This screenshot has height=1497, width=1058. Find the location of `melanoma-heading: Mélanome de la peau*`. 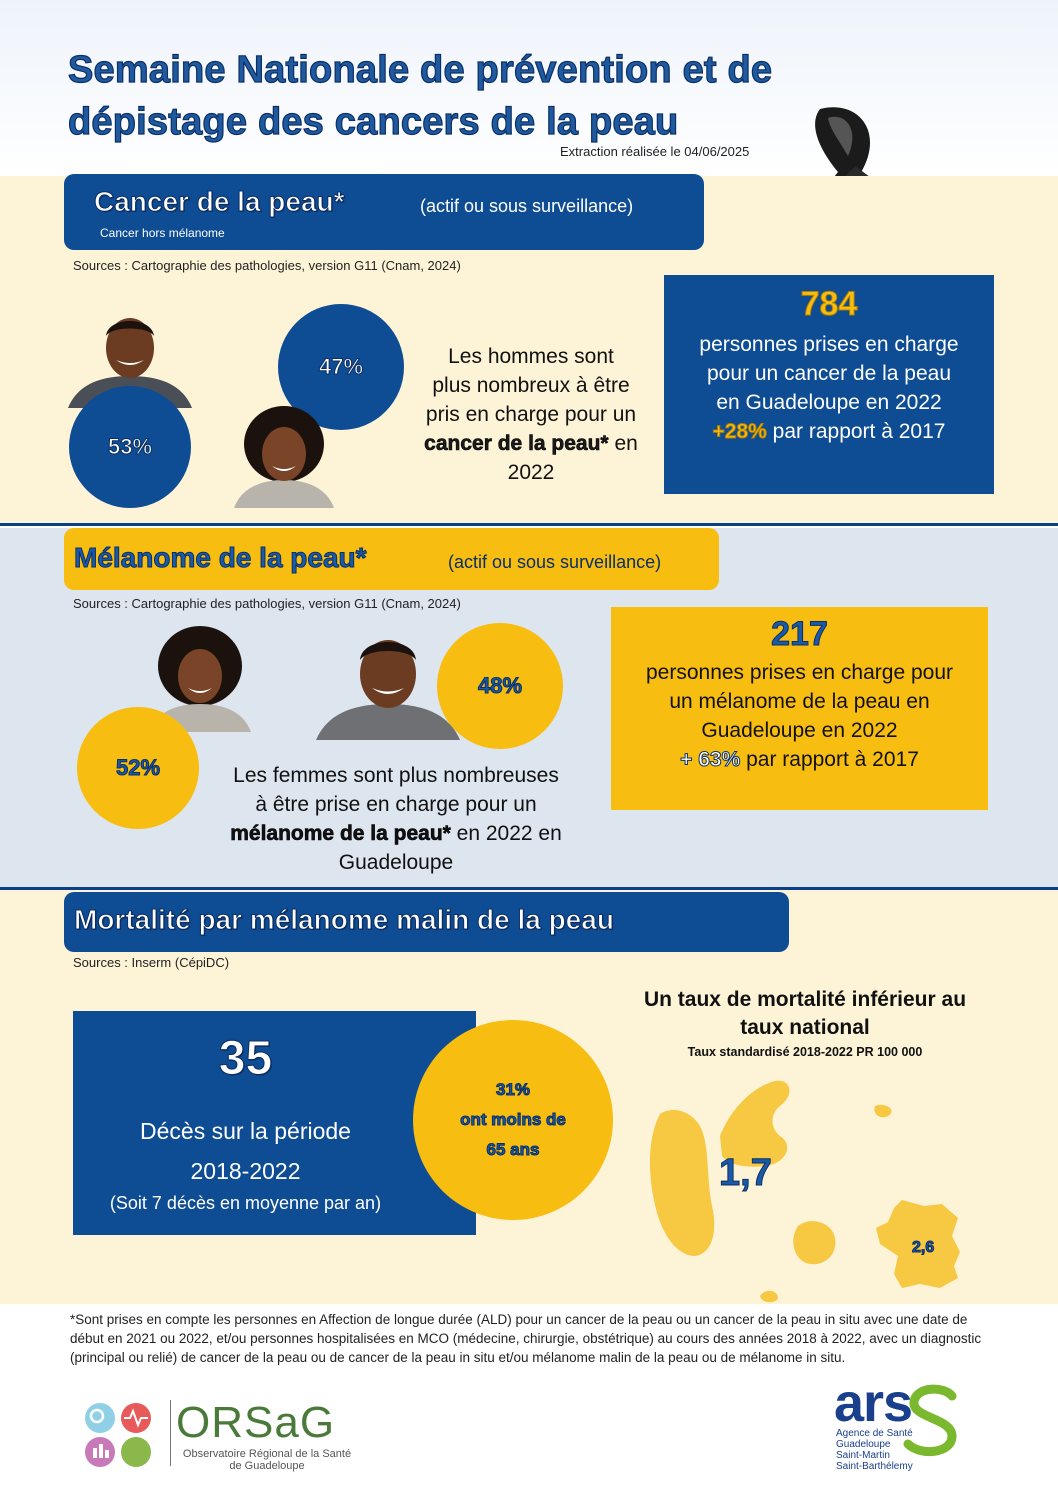

melanoma-heading: Mélanome de la peau* is located at coordinates (221, 558).